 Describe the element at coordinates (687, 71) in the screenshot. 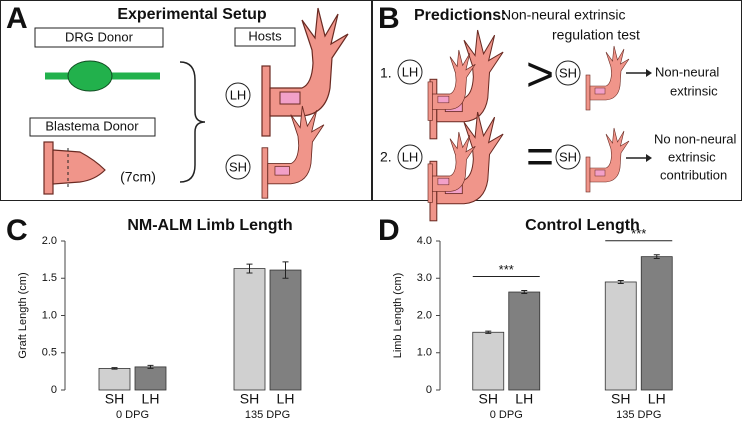

I see `outcome: Non-neural` at that location.